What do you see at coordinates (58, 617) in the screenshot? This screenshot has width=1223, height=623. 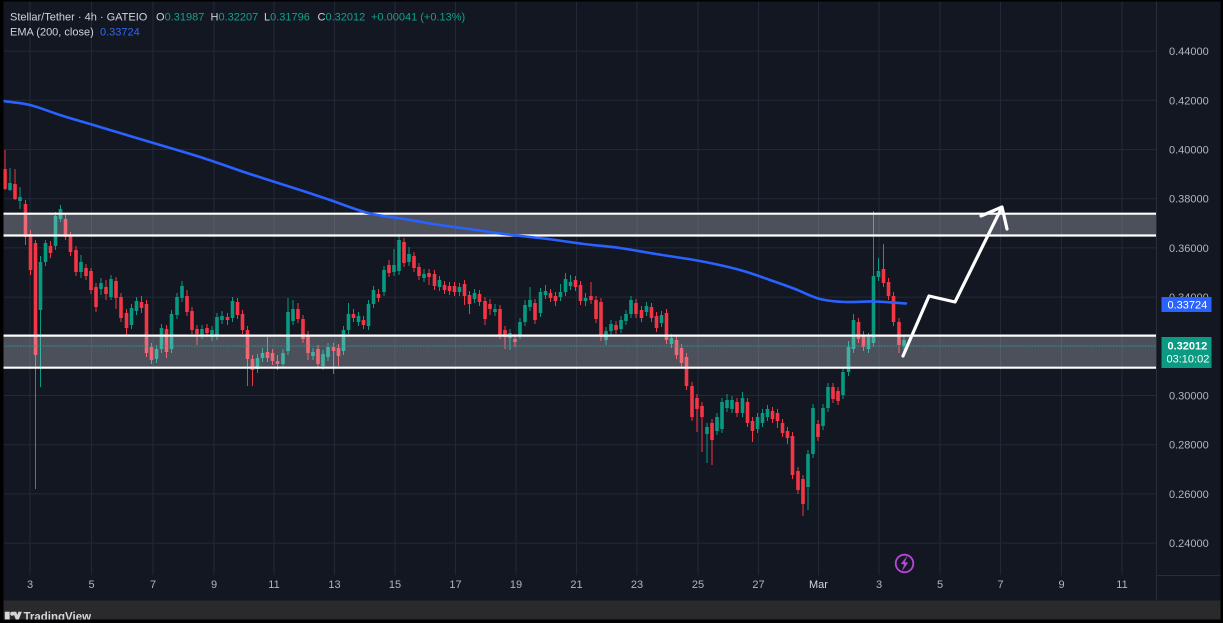 I see `svg-text: TradingView` at bounding box center [58, 617].